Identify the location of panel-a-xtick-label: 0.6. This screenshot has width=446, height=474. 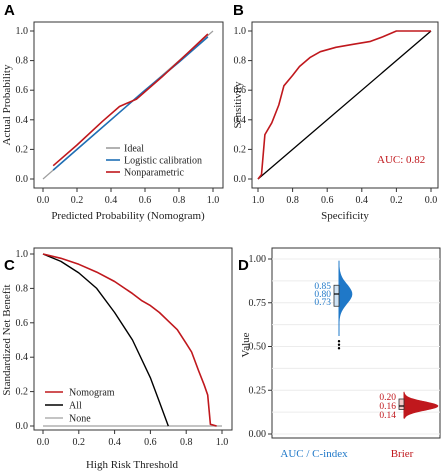
(145, 200).